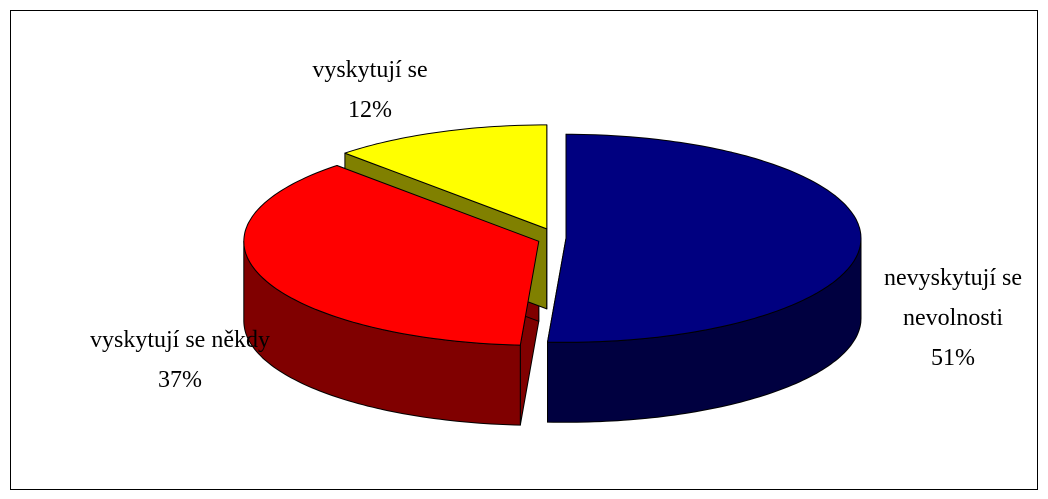  I want to click on value-label: 37%, so click(180, 380).